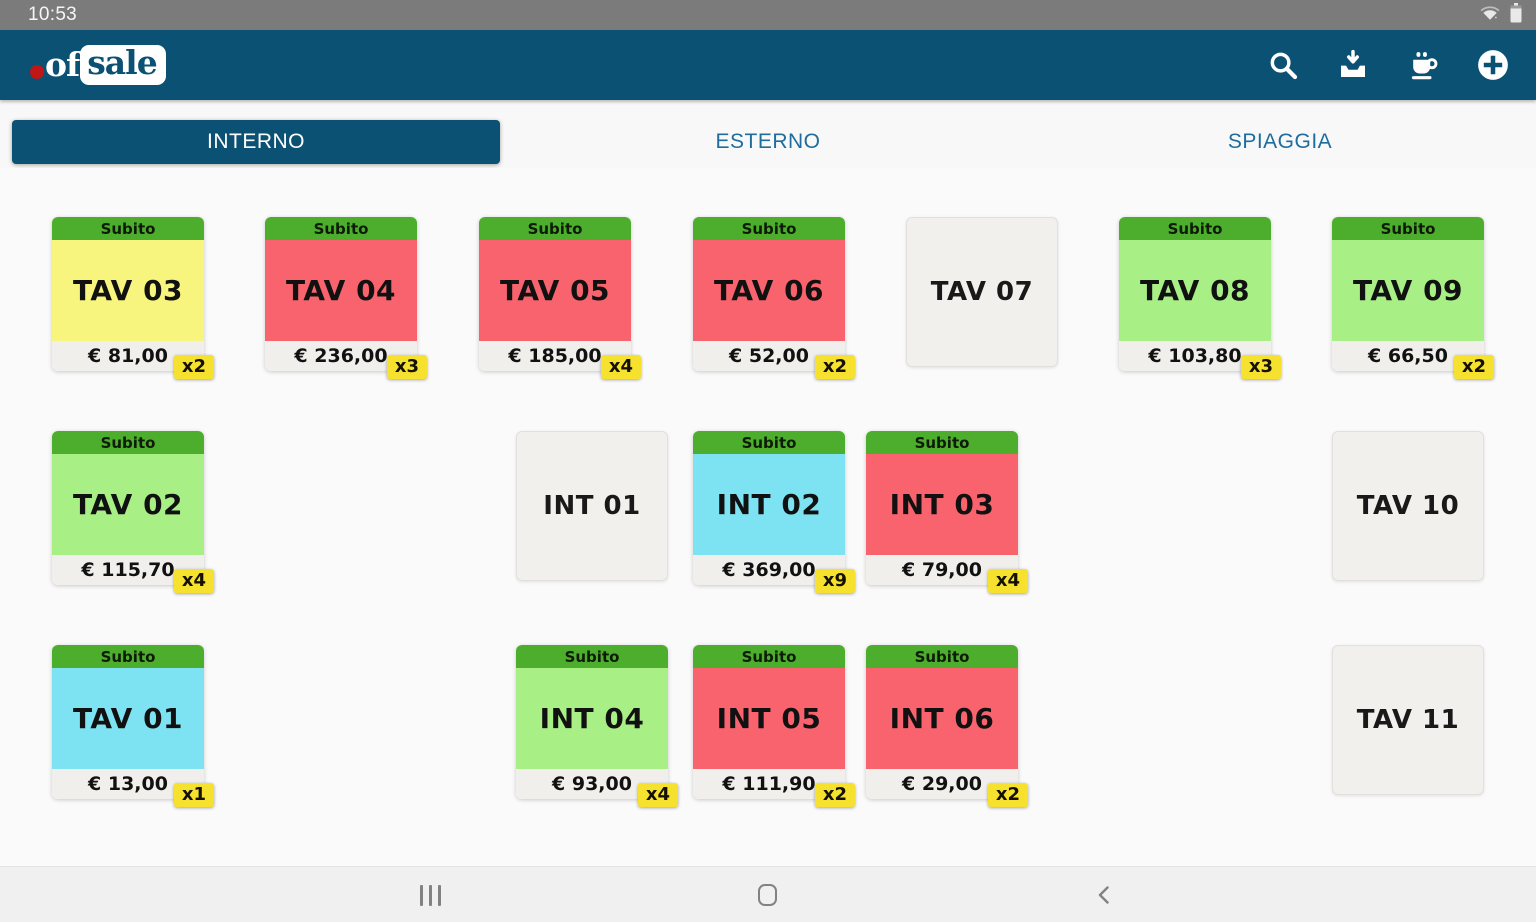  I want to click on room-tabs: INTERNO ESTERNO SPIAGGIA, so click(768, 134).